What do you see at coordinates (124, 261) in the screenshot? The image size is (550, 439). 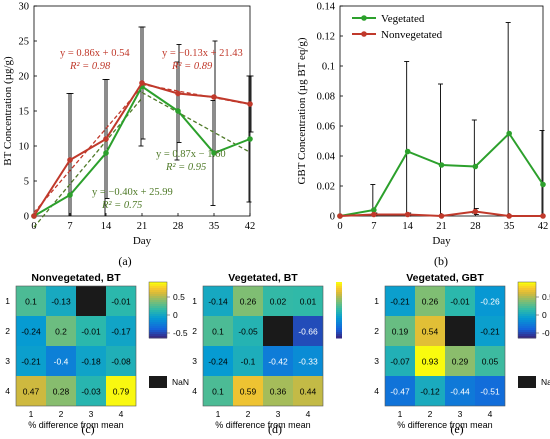 I see `panel-label: (a)` at bounding box center [124, 261].